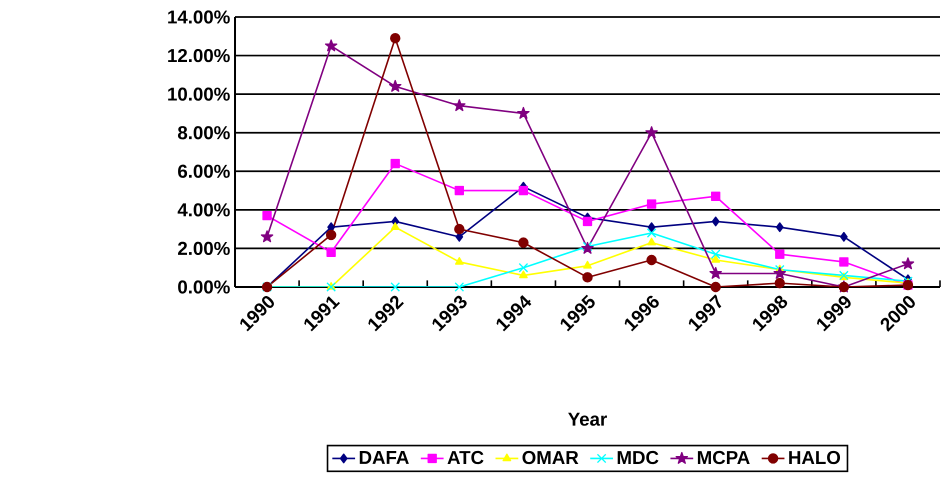  I want to click on legend-label: ATC, so click(466, 457).